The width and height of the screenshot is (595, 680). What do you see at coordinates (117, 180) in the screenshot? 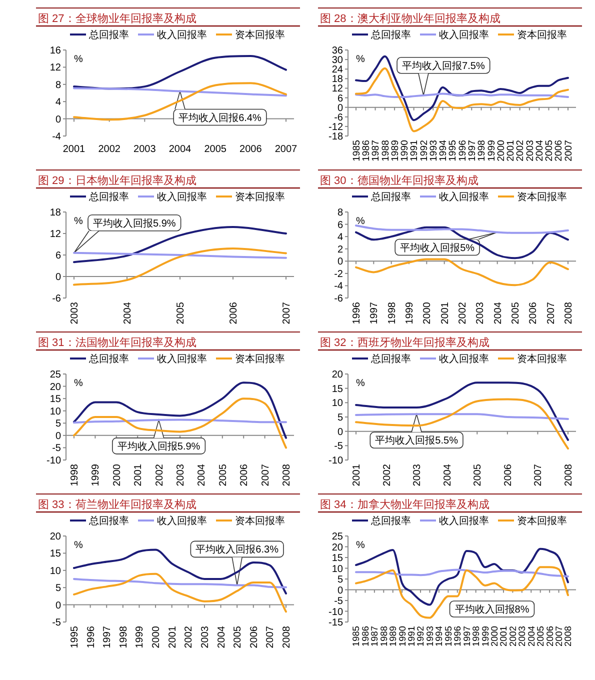
I see `chart-title: 图 29：日本物业年回报率及构成` at bounding box center [117, 180].